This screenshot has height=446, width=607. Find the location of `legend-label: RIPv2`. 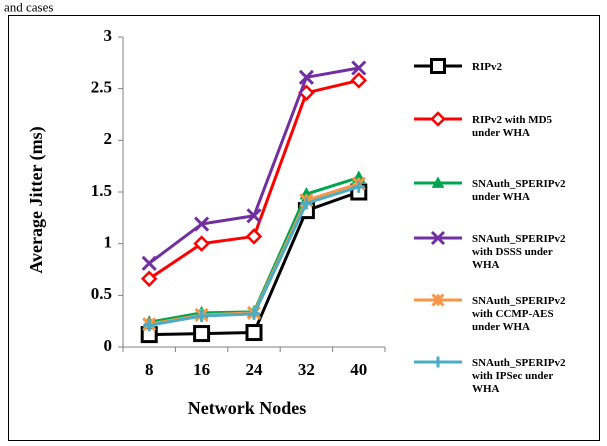

legend-label: RIPv2 is located at coordinates (487, 67).